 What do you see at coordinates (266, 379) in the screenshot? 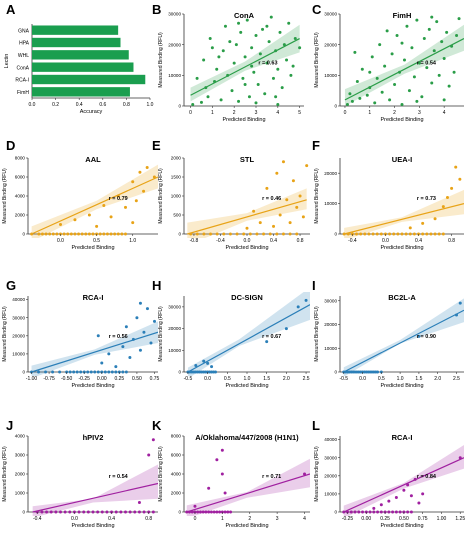
I see `x-tick-label: 1.5` at bounding box center [266, 379].